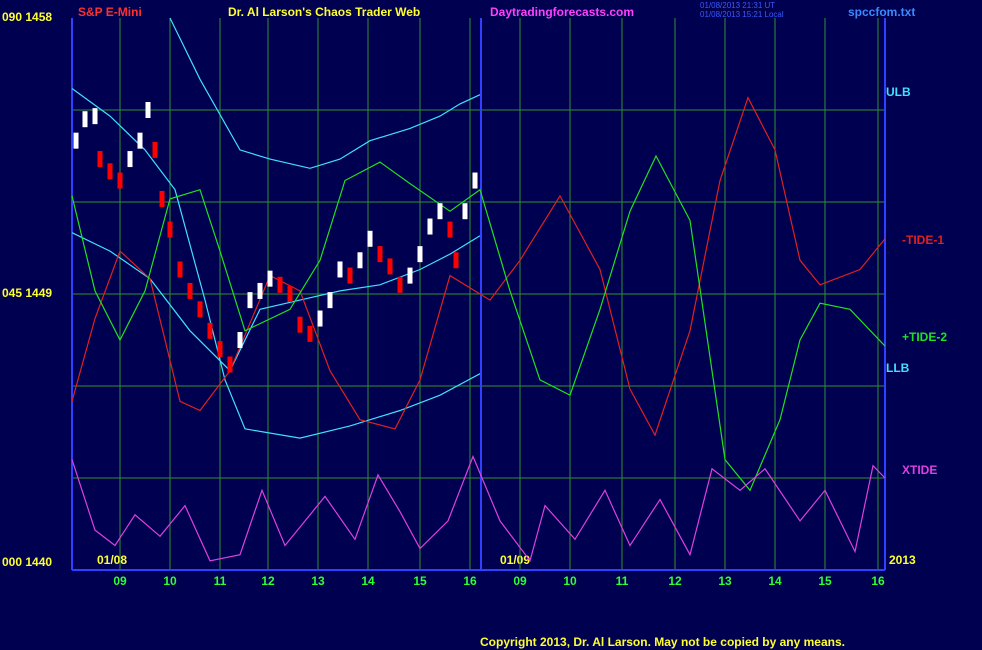  What do you see at coordinates (110, 12) in the screenshot?
I see `instrument: S&P E-Mini` at bounding box center [110, 12].